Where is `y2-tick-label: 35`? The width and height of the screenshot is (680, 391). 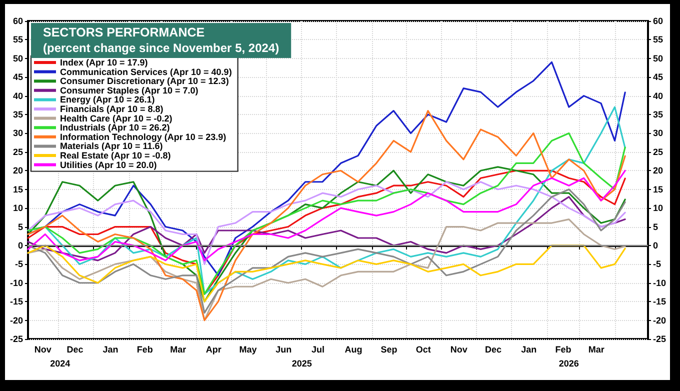
y2-tick-label: 35 is located at coordinates (658, 115).